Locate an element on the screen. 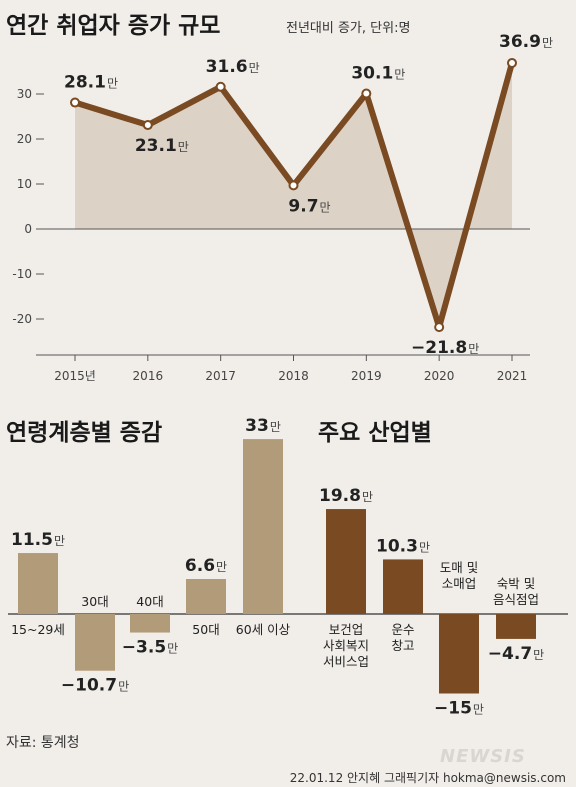  y-tick-label: 30 is located at coordinates (24, 94).